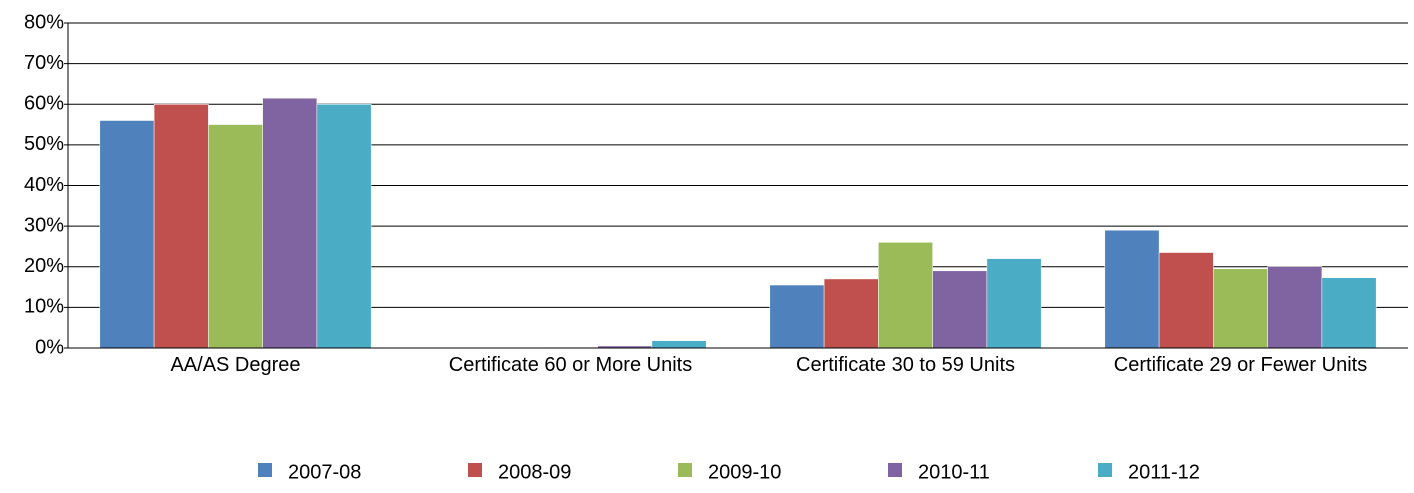  I want to click on y-tick-label: 70%, so click(44, 63).